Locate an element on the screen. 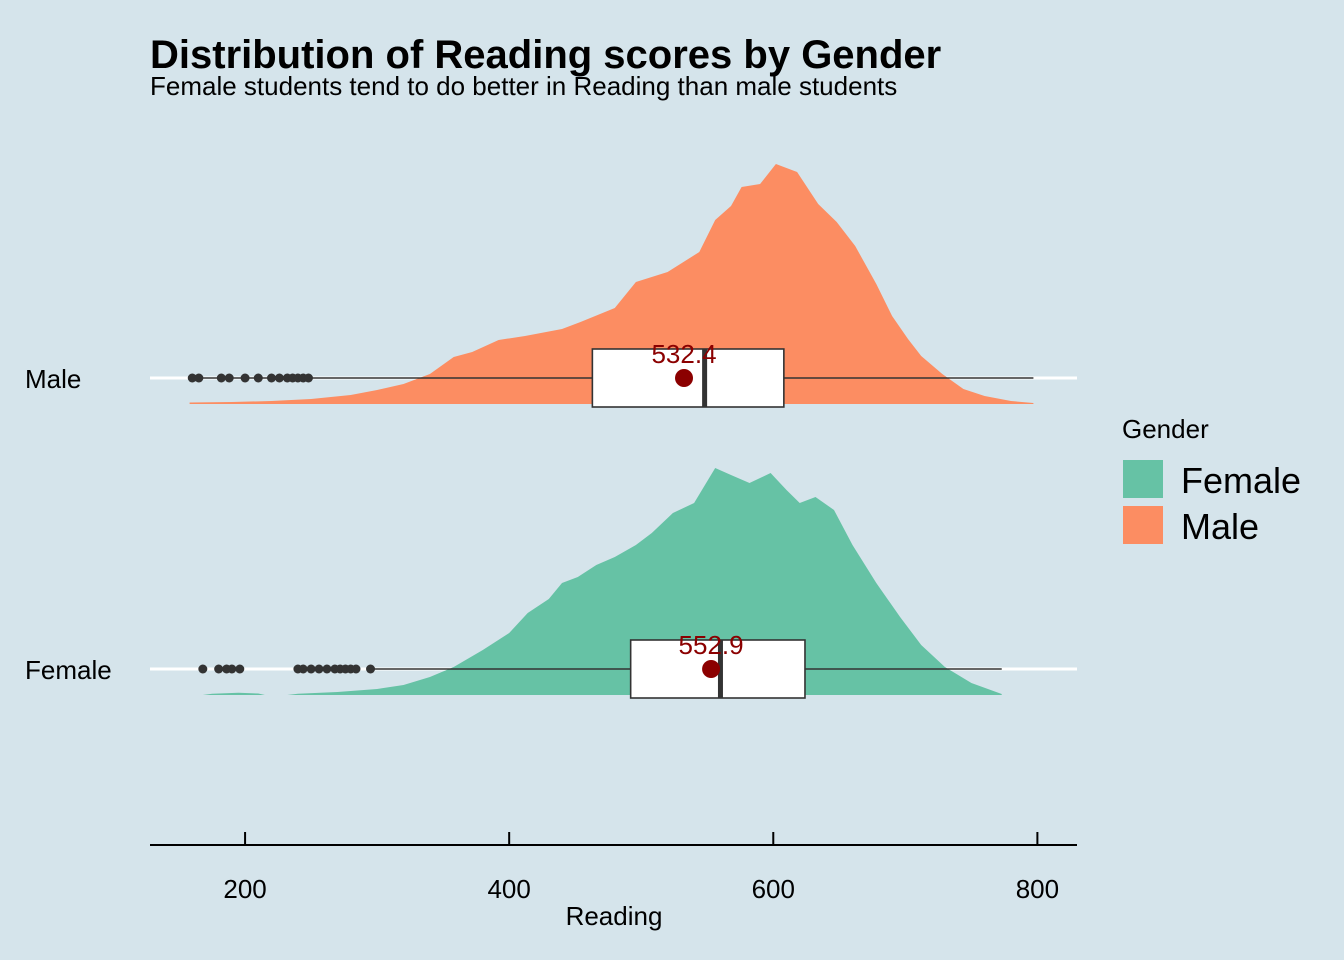  legend-label-female: Female is located at coordinates (1241, 480).